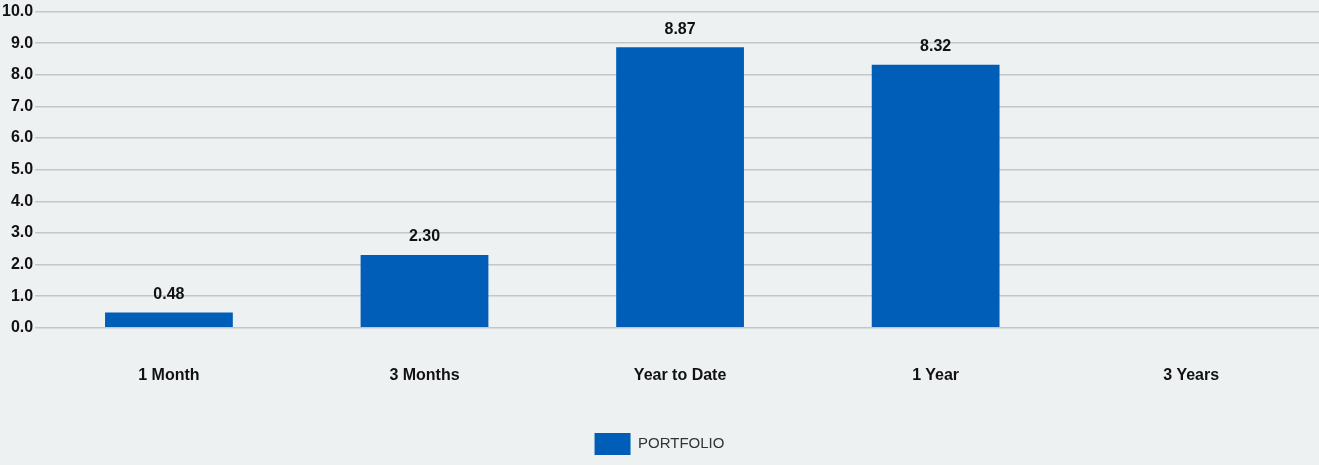 The image size is (1319, 465). What do you see at coordinates (22, 327) in the screenshot?
I see `y-tick-label: 0.0` at bounding box center [22, 327].